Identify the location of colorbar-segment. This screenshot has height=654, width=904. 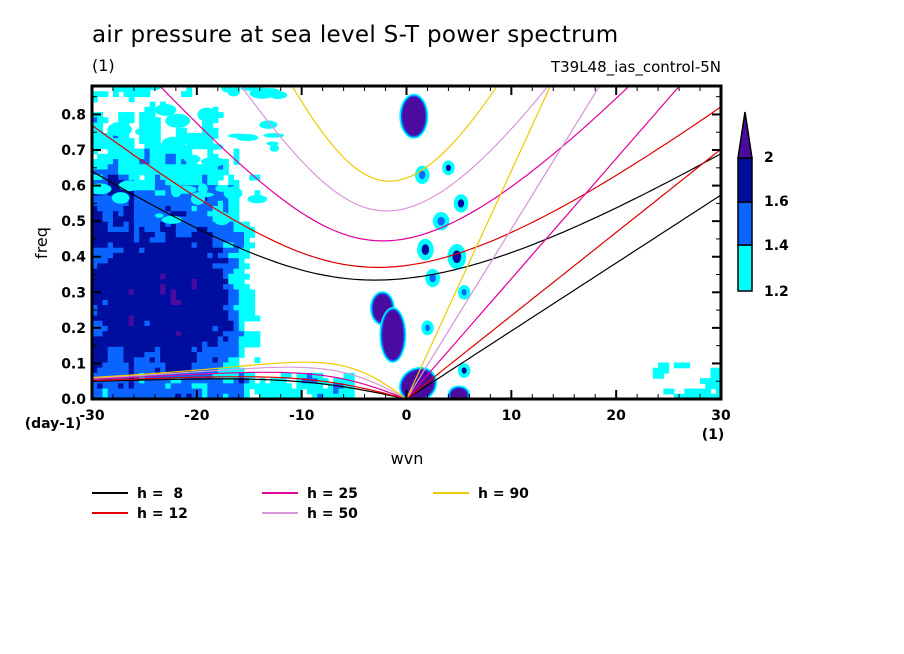
(745, 223).